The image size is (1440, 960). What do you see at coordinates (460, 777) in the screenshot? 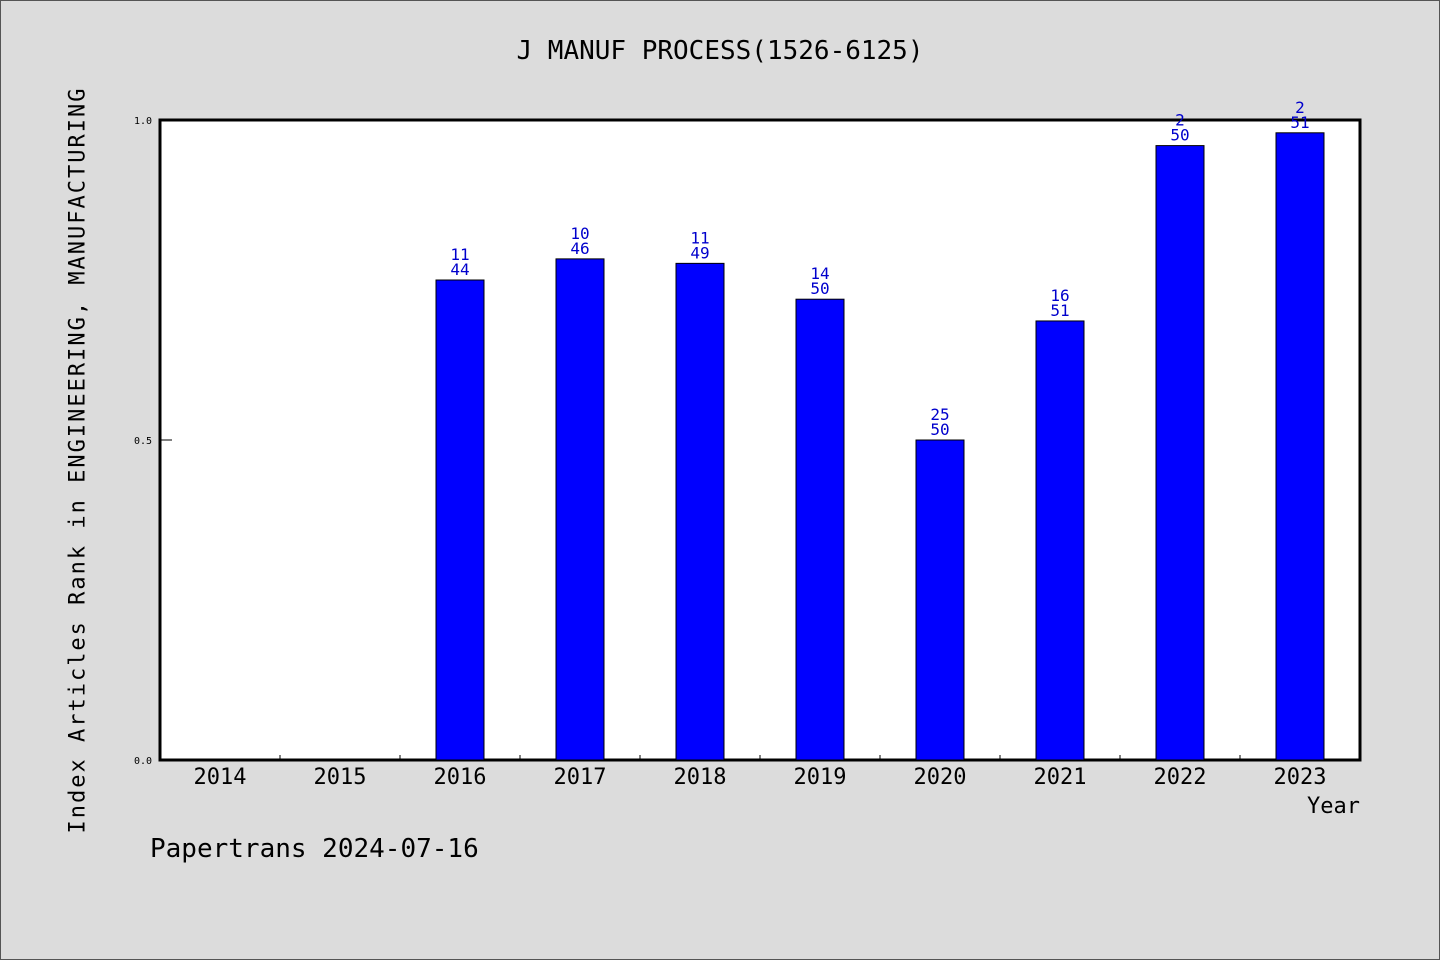
I see `x-tick-label: 2016` at bounding box center [460, 777].